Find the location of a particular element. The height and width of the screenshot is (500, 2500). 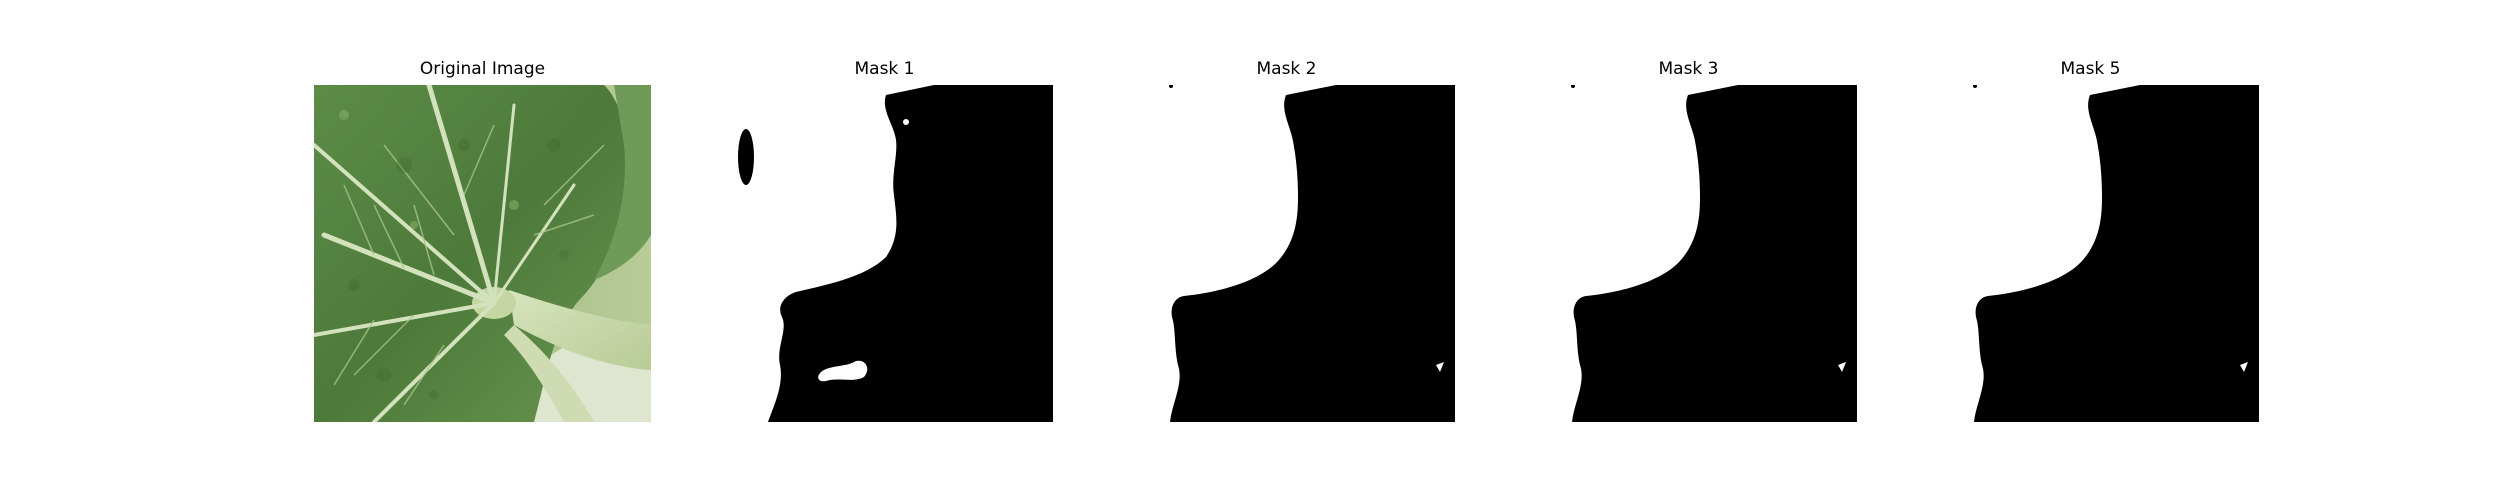

panel-title-mask-2: Mask 2 is located at coordinates (1286, 69).